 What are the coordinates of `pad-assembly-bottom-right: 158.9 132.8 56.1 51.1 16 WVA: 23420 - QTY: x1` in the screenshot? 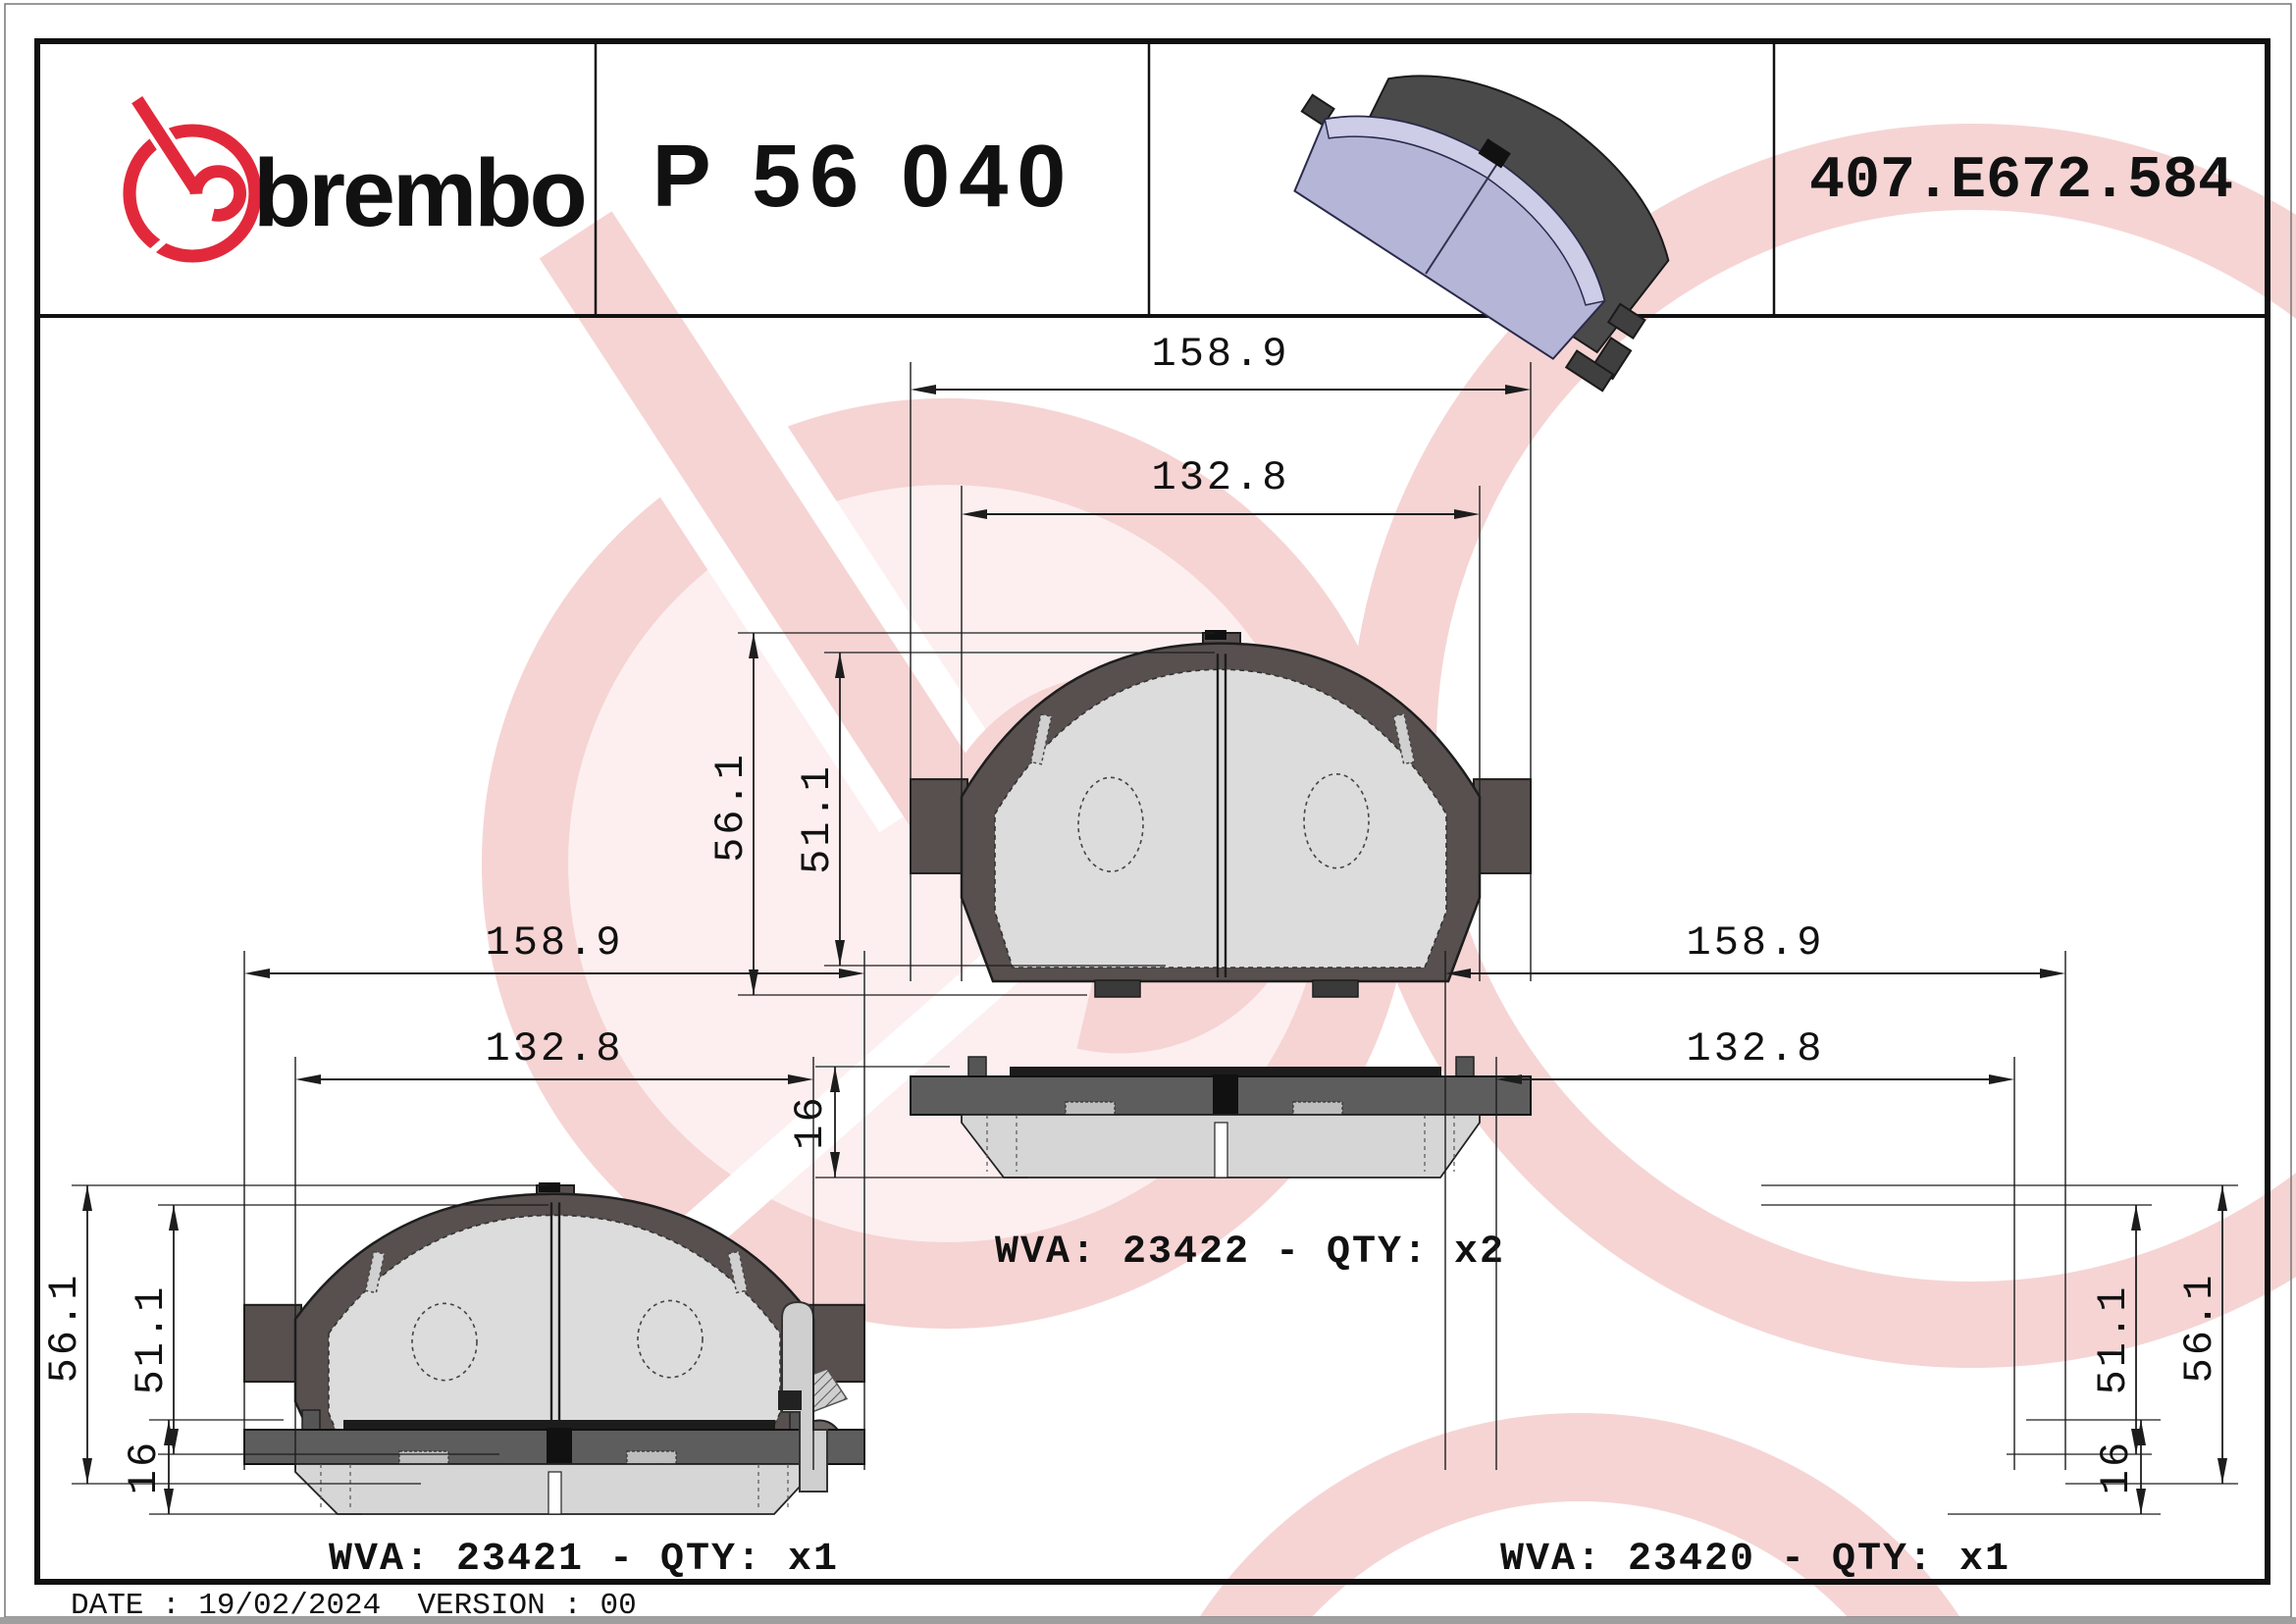 It's located at (1841, 1250).